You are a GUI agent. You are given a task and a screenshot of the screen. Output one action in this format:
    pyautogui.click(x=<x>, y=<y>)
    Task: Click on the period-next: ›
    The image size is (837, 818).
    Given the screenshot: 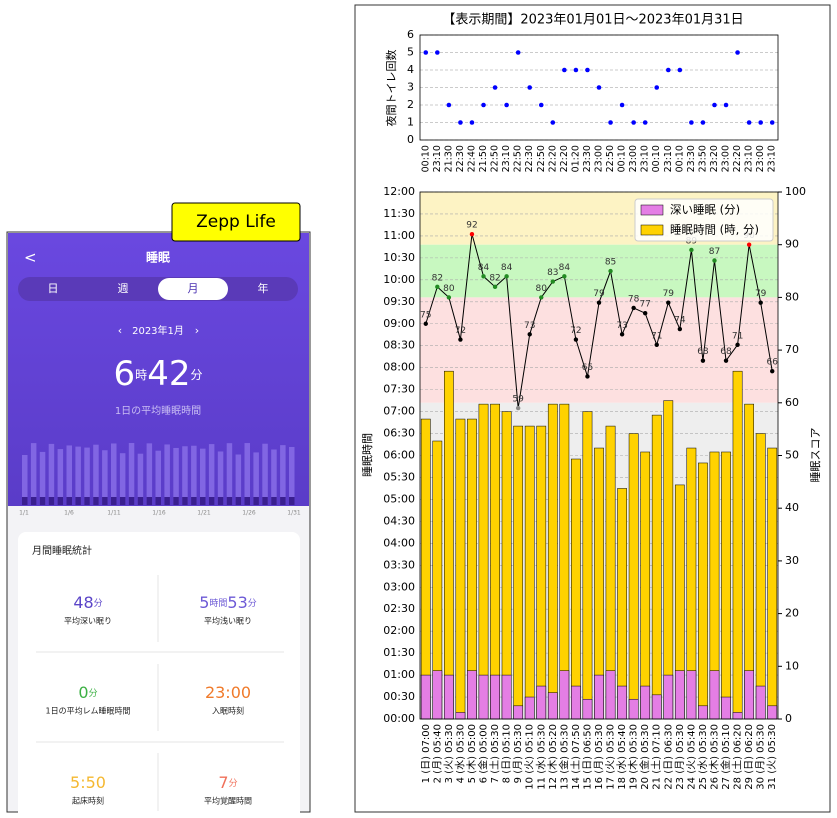 What is the action you would take?
    pyautogui.click(x=197, y=330)
    